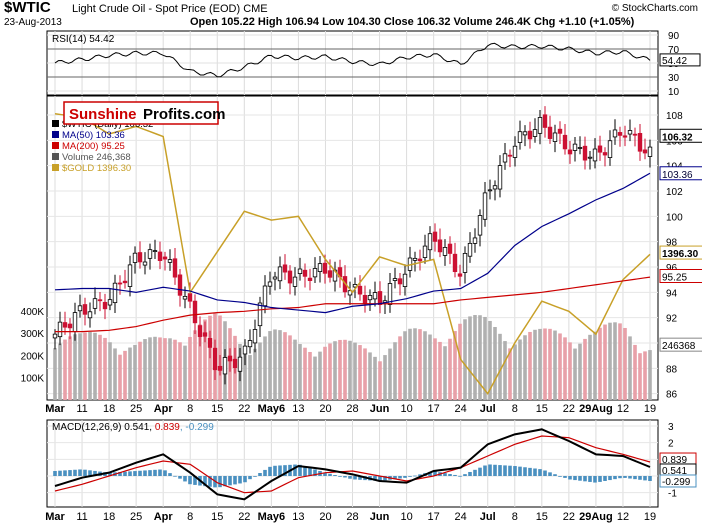 The height and width of the screenshot is (532, 702). Describe the element at coordinates (674, 50) in the screenshot. I see `rsi-tick-label: 70` at that location.